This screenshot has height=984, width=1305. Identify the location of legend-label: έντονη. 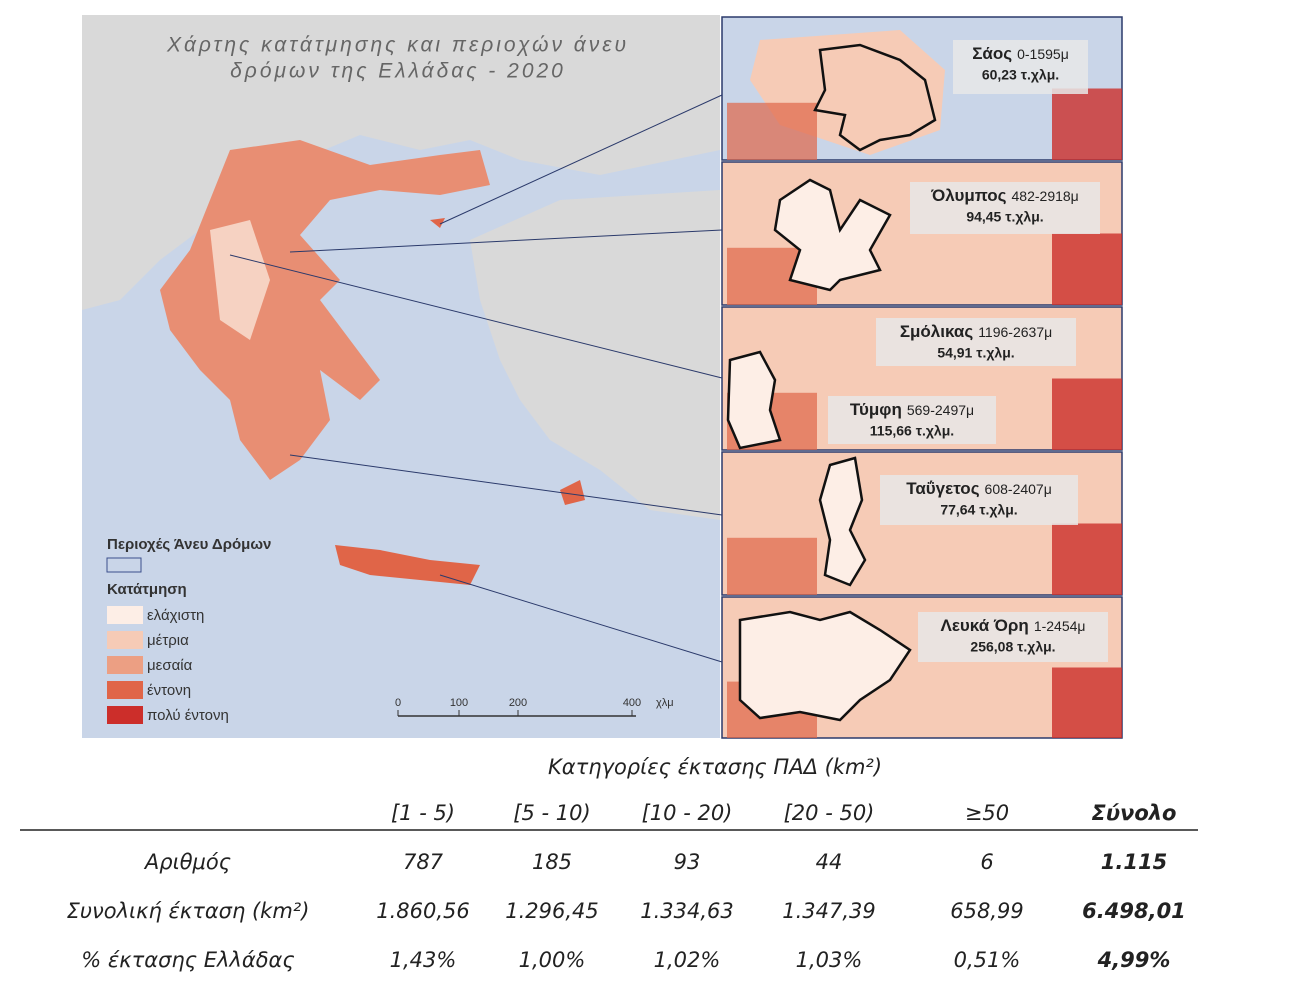
(169, 690).